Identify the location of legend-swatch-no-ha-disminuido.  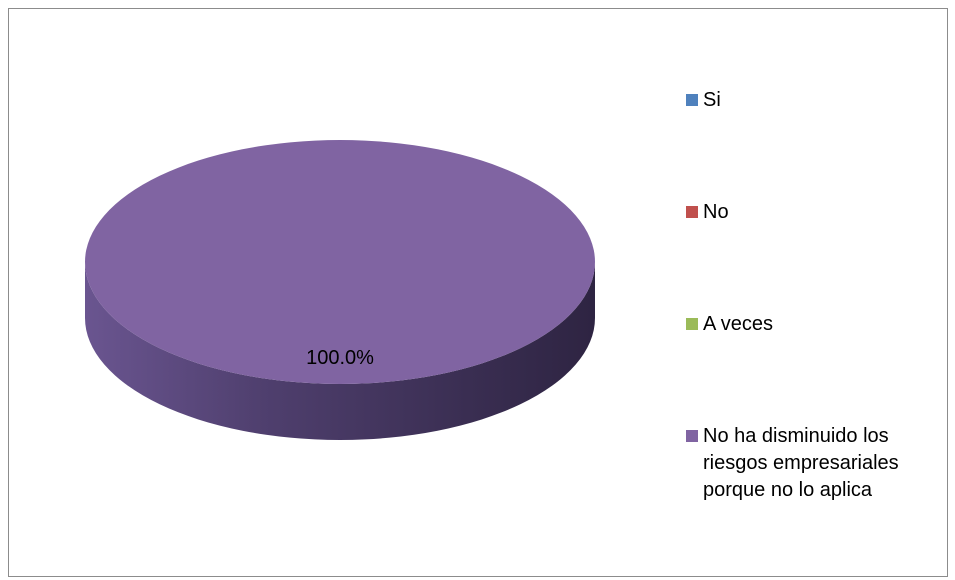
(692, 436).